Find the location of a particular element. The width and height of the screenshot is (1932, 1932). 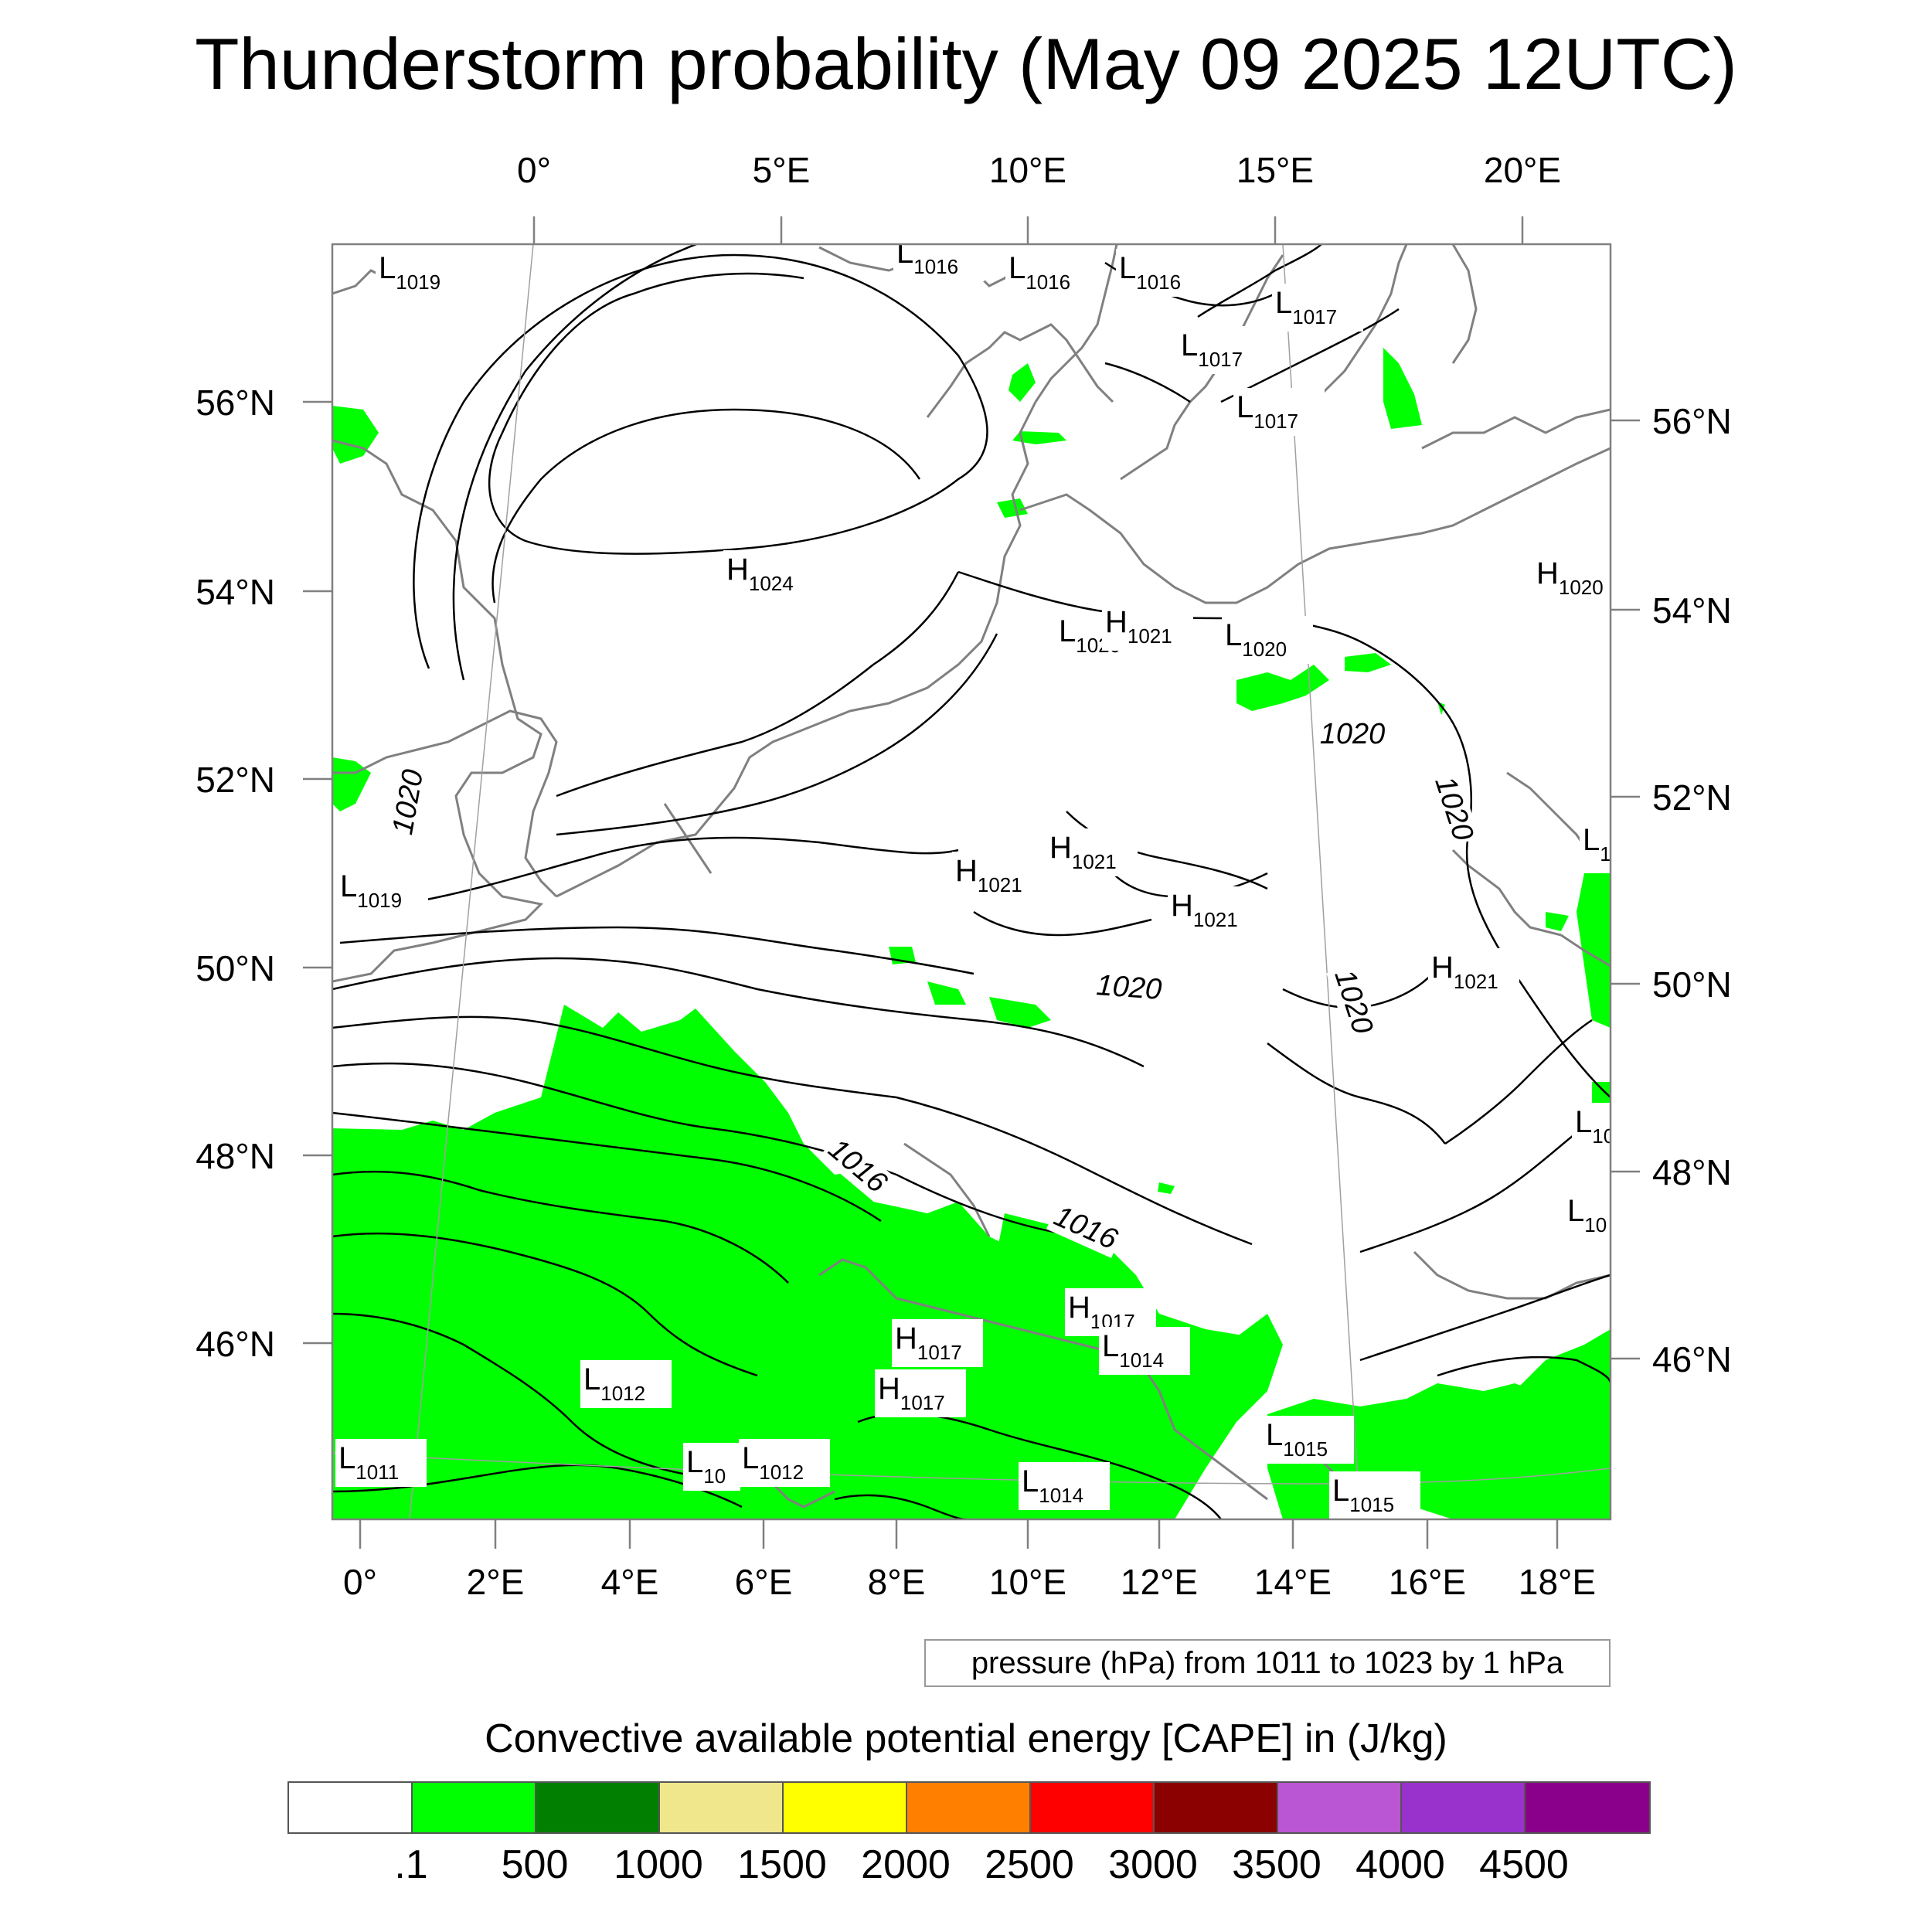

low-pressure-center: L1011 is located at coordinates (381, 1463).